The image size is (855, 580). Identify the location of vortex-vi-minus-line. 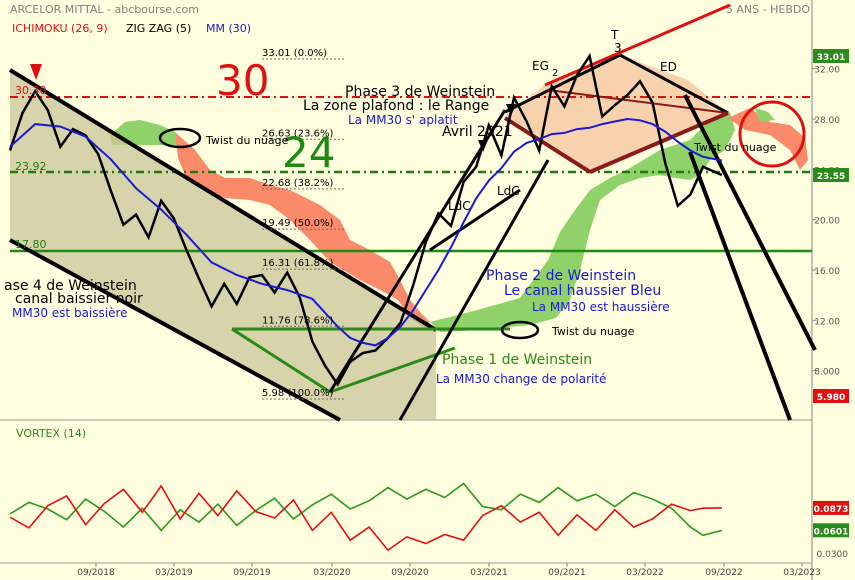
(365, 518).